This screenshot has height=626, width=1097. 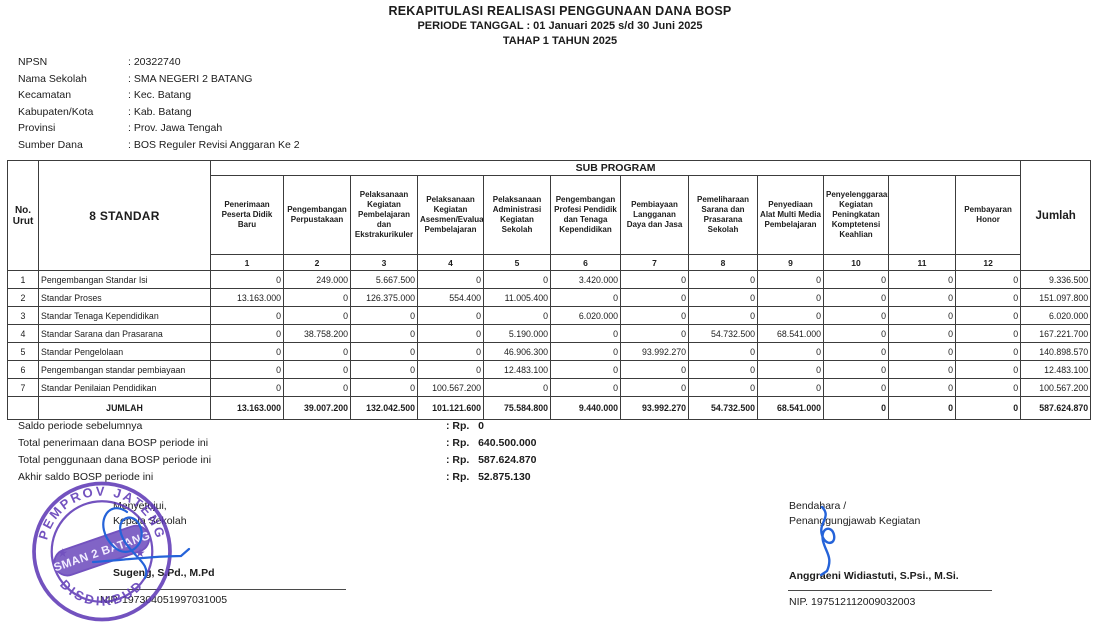 What do you see at coordinates (517, 369) in the screenshot?
I see `row-value: 12.483.100` at bounding box center [517, 369].